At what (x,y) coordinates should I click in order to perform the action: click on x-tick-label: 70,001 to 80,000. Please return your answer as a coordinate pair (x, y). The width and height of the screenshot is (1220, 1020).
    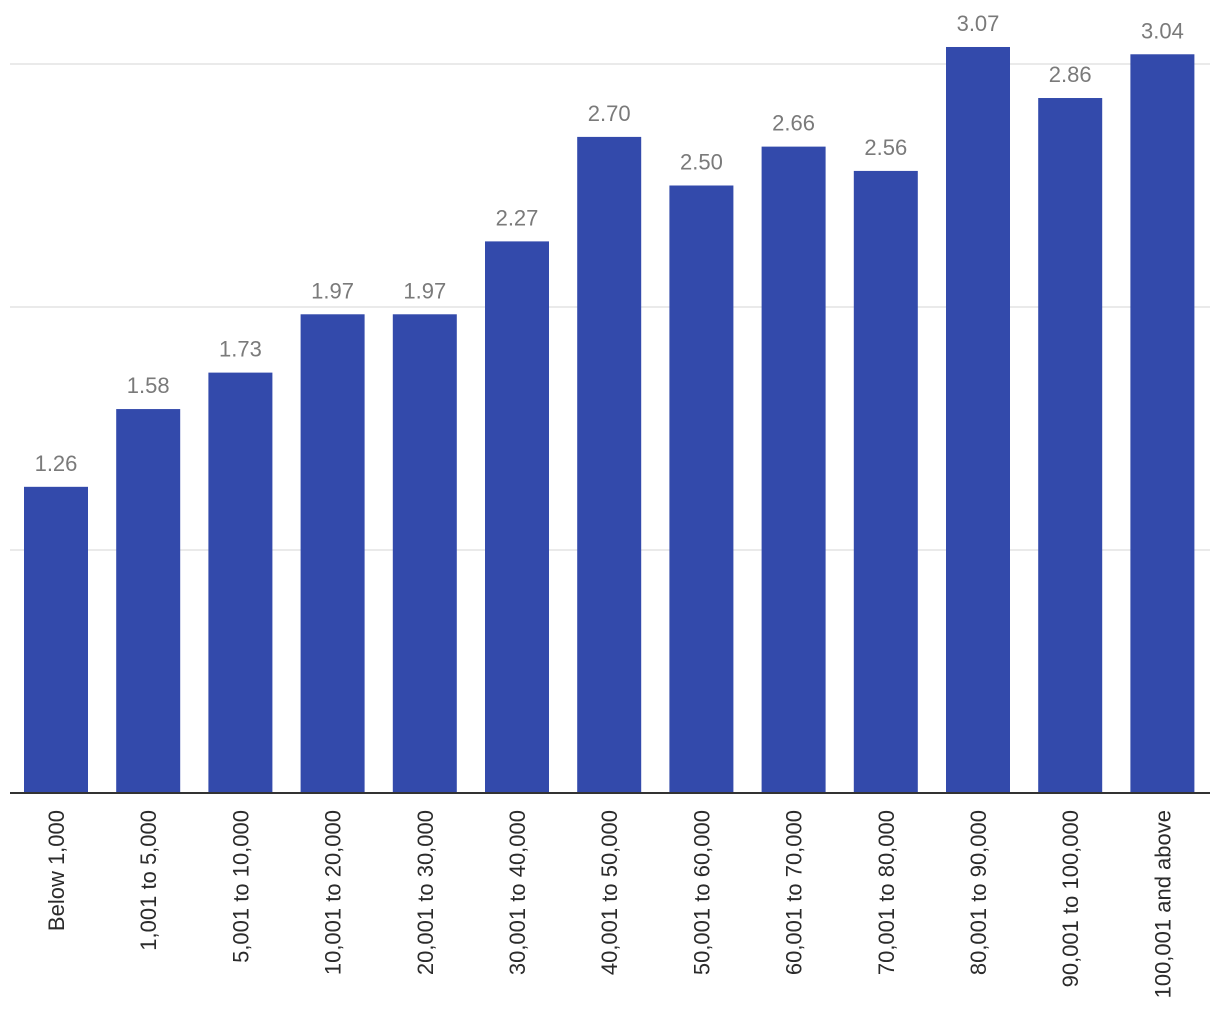
    Looking at the image, I should click on (886, 892).